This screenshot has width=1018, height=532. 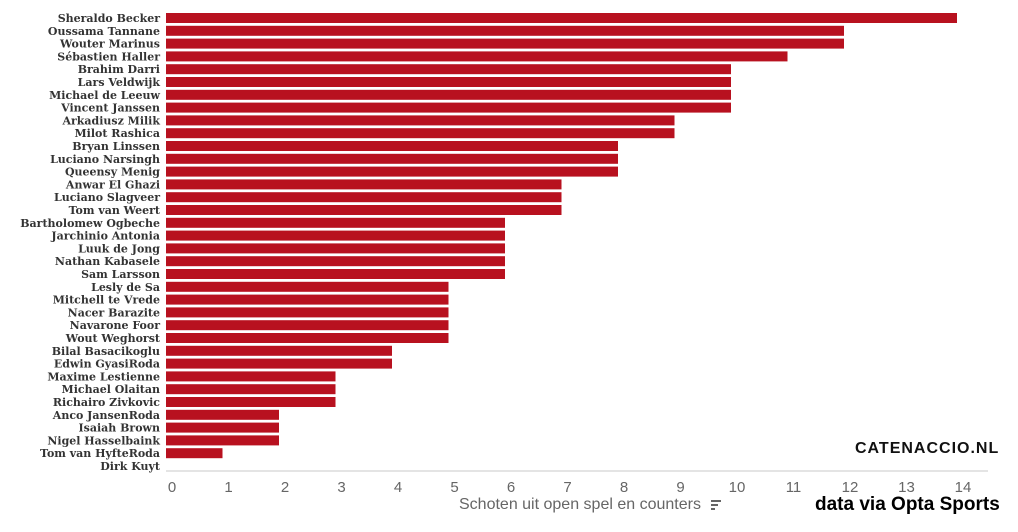 What do you see at coordinates (109, 18) in the screenshot?
I see `category-label-sheraldo-becker: Sheraldo Becker` at bounding box center [109, 18].